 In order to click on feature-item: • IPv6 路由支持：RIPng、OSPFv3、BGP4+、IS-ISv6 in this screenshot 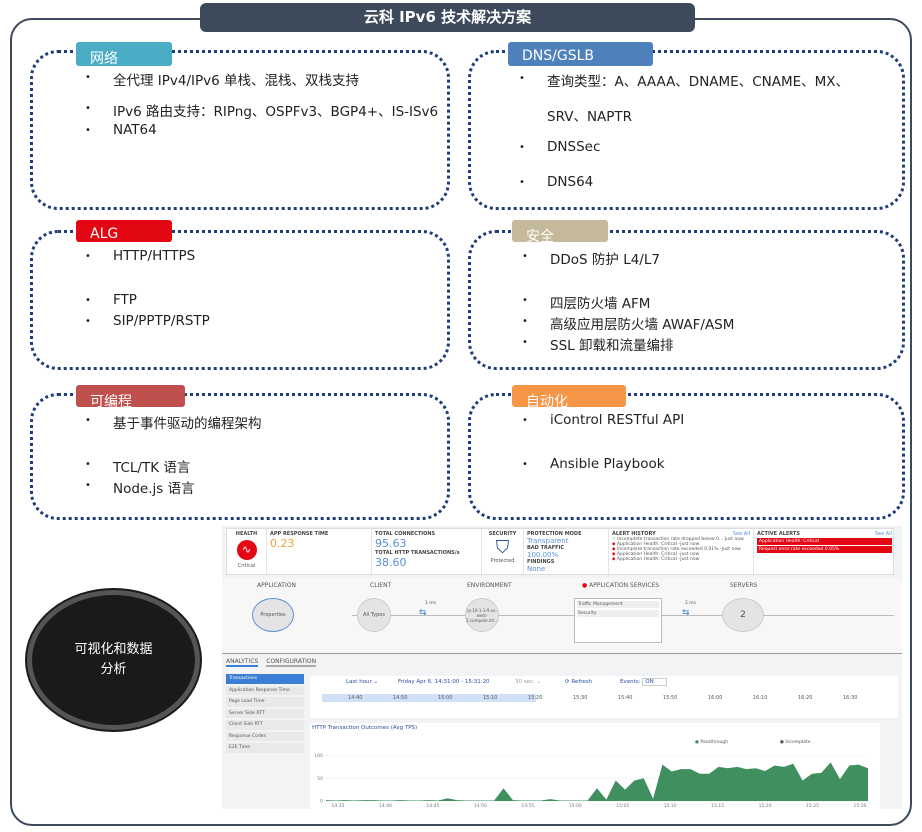, I will do `click(262, 110)`.